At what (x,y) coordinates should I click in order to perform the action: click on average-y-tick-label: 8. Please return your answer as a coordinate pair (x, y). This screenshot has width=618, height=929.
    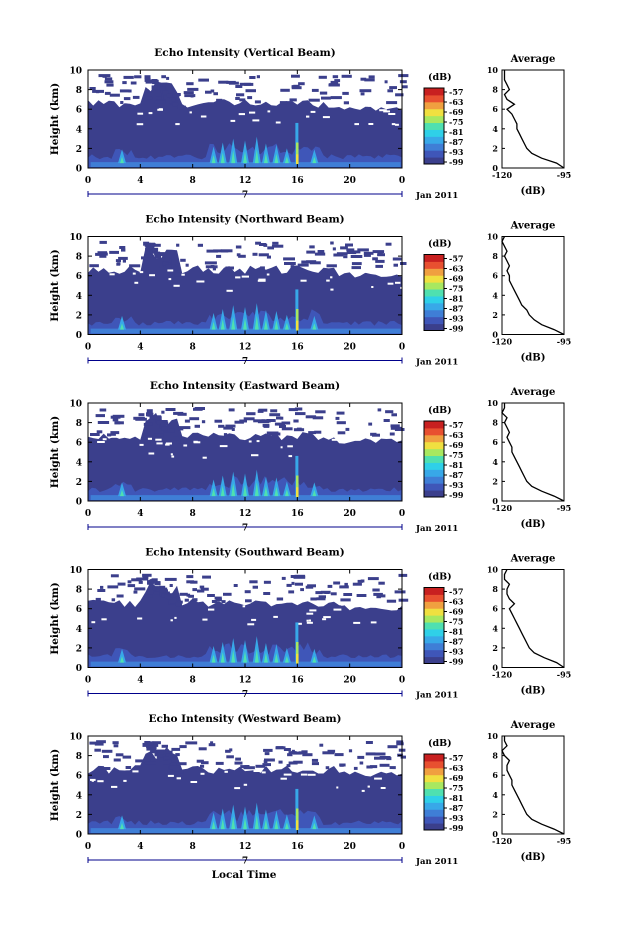
    Looking at the image, I should click on (495, 423).